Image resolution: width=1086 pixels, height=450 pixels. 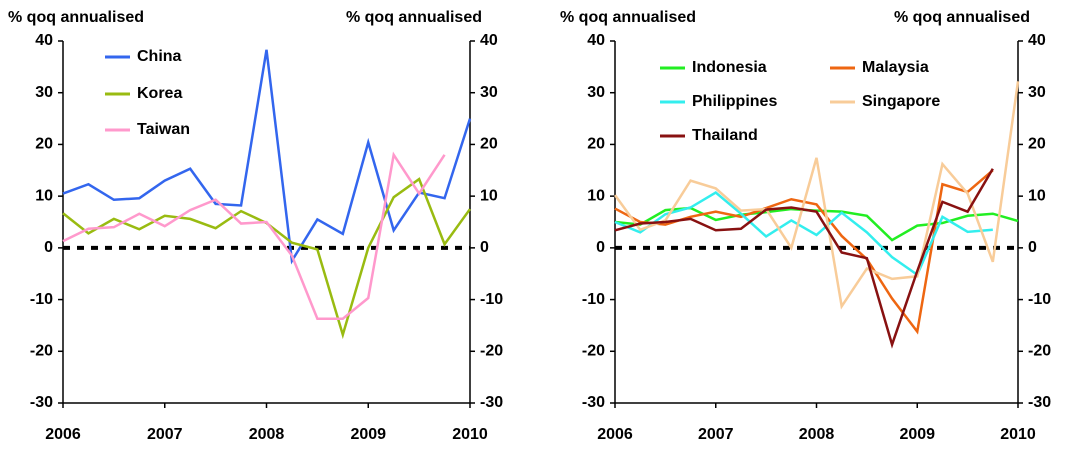 What do you see at coordinates (901, 101) in the screenshot?
I see `legend-label: Singapore` at bounding box center [901, 101].